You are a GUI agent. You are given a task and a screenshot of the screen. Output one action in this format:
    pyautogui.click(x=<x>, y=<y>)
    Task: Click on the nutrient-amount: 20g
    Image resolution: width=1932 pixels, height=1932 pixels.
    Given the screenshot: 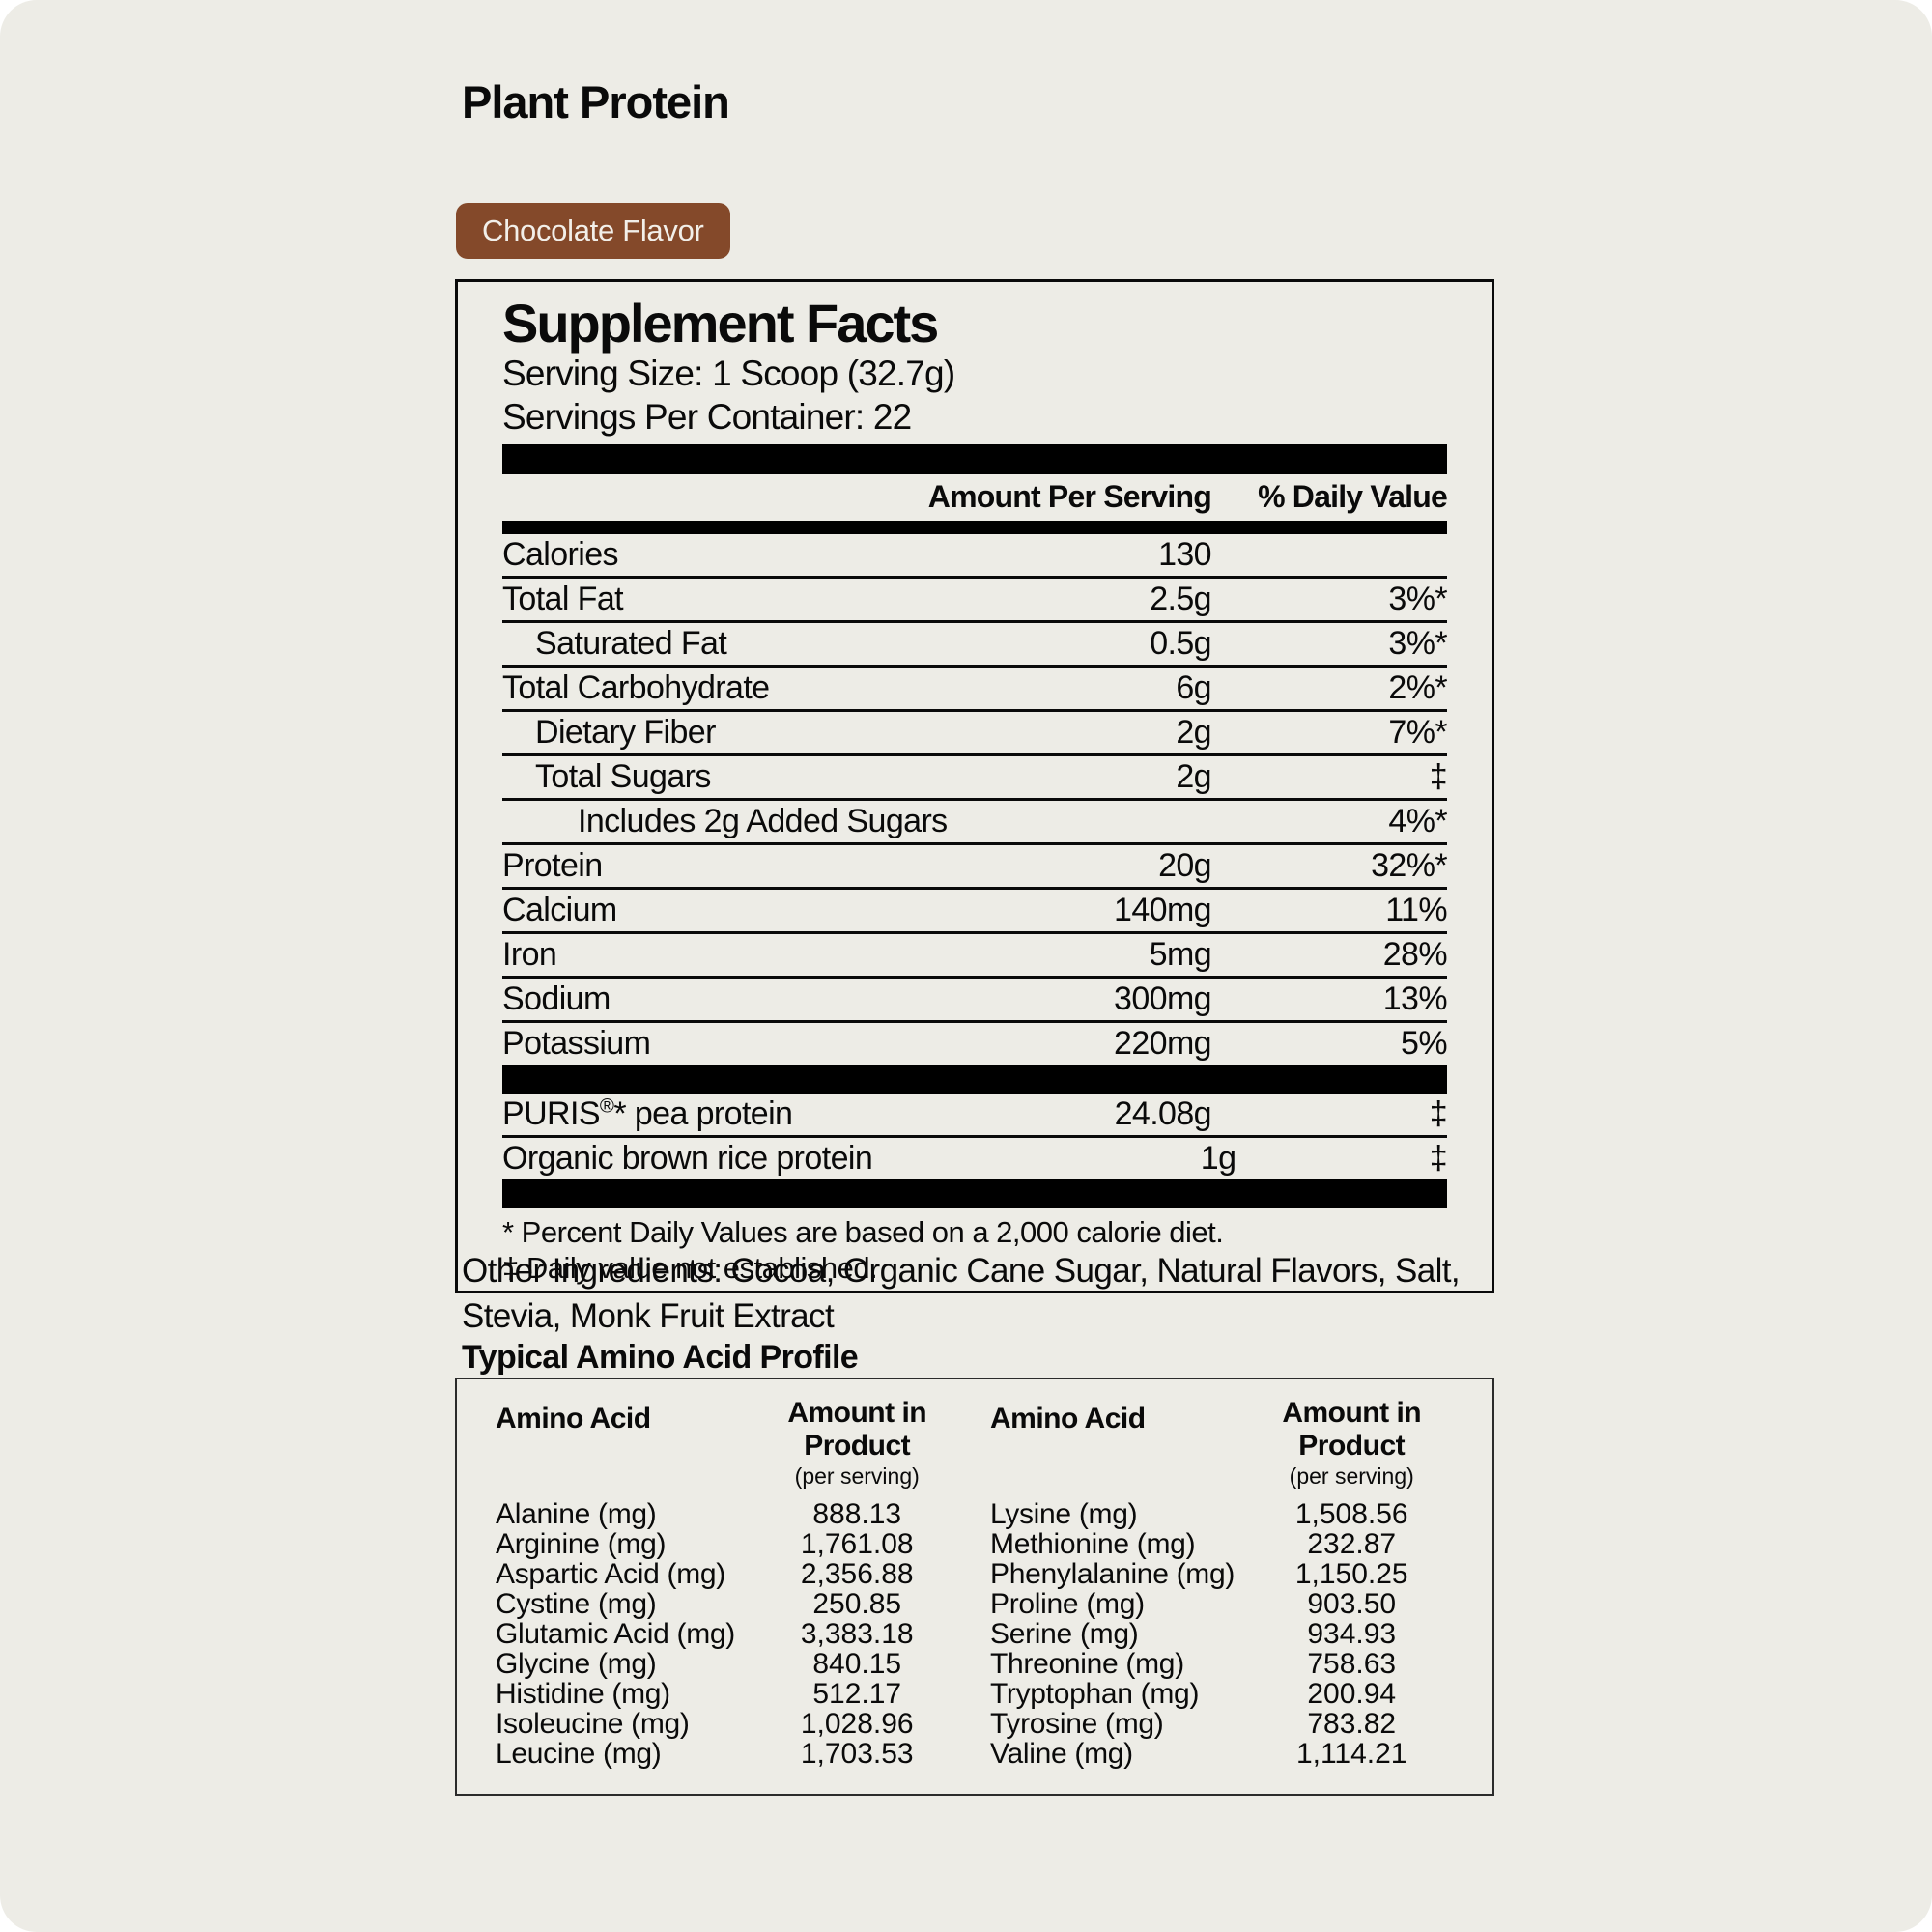 What is the action you would take?
    pyautogui.click(x=1185, y=865)
    